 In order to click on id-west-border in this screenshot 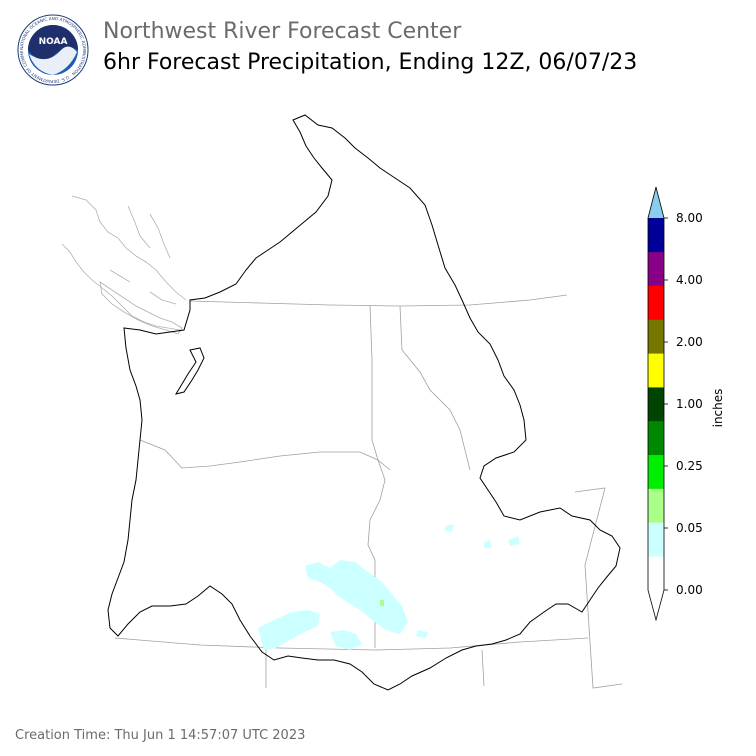, I will do `click(376, 476)`.